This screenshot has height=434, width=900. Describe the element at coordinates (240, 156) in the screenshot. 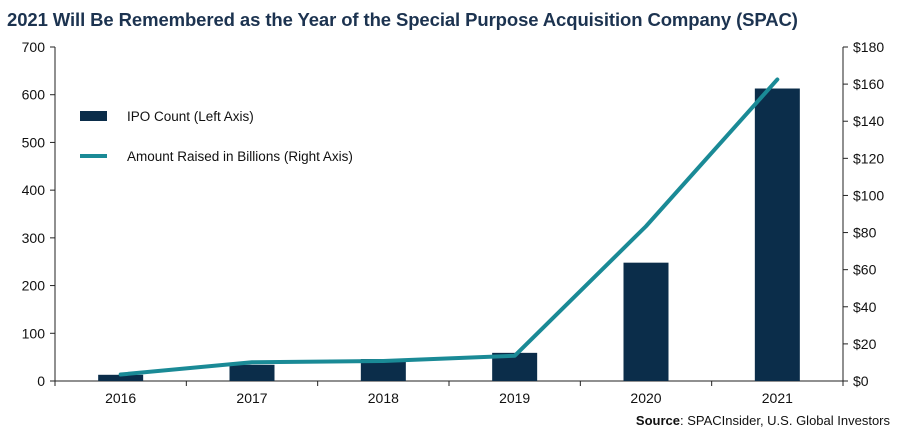

I see `legend-label-amount-raised: Amount Raised in Billions (Right Axis)` at that location.